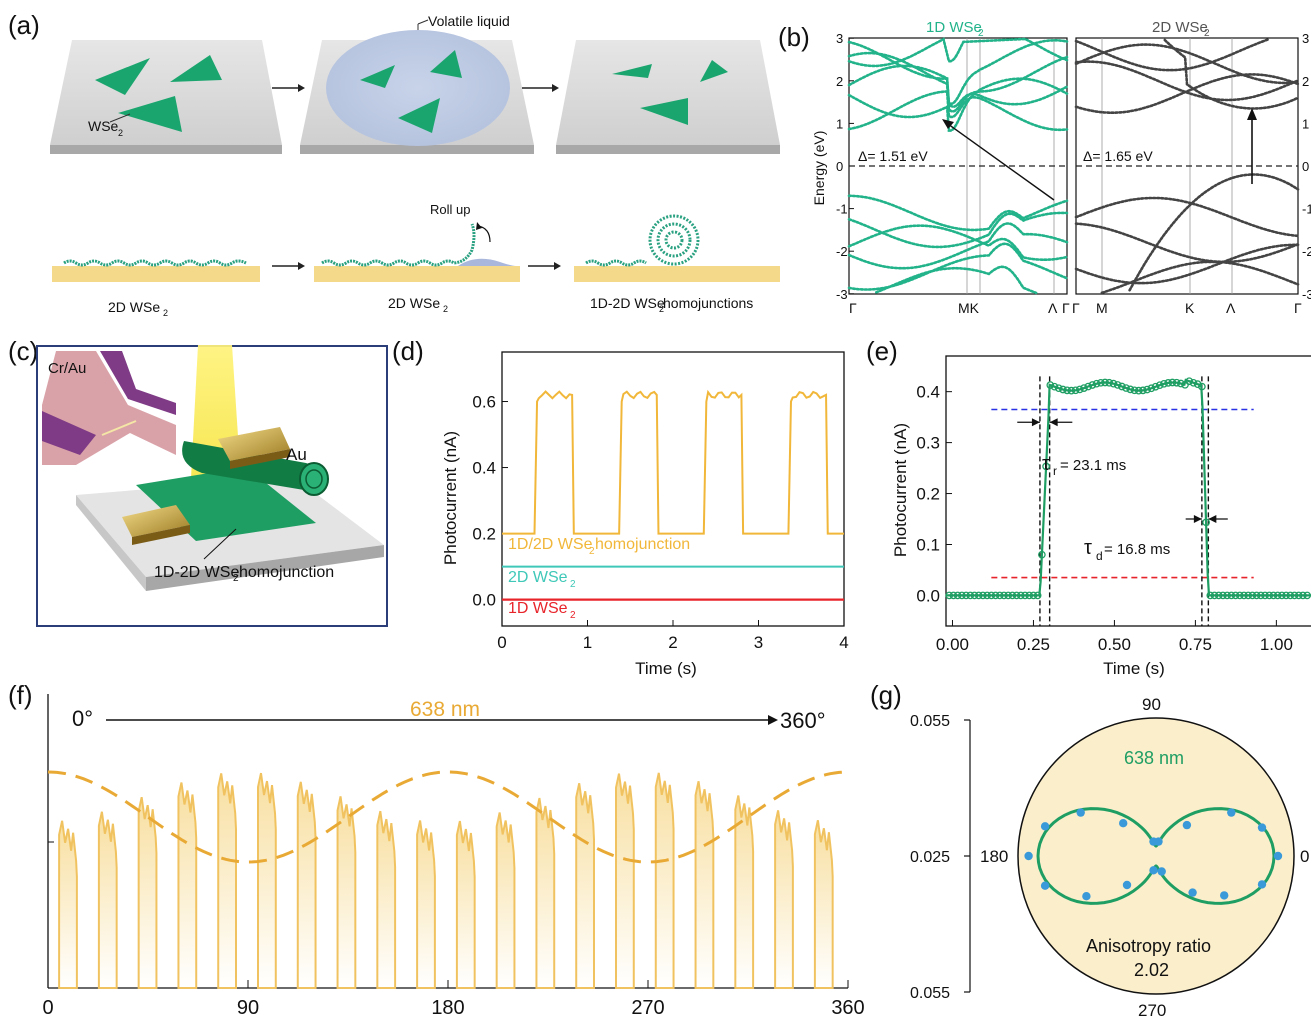 This screenshot has width=1311, height=1022. I want to click on g-angle-90: 90, so click(1151, 704).